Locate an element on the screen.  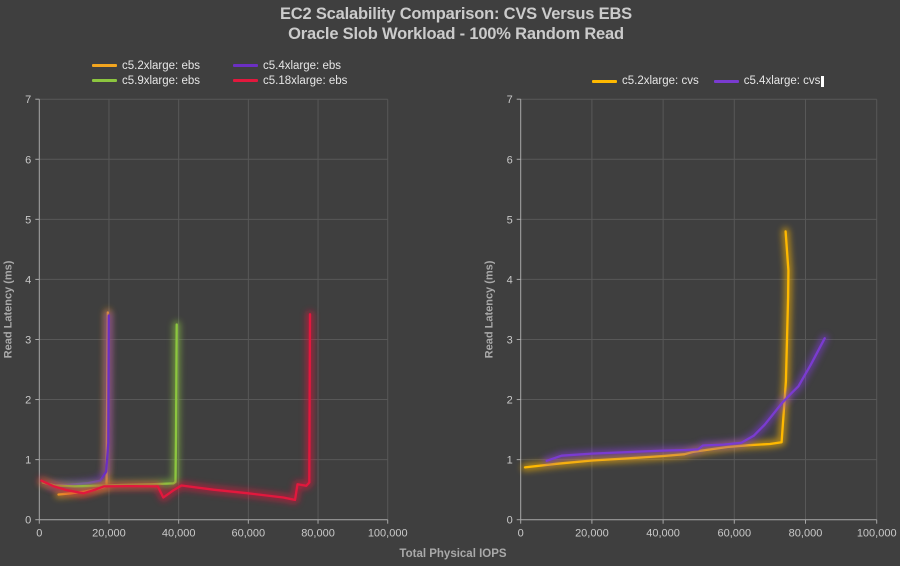
series-c5-2xlarge-cvs is located at coordinates (657, 349).